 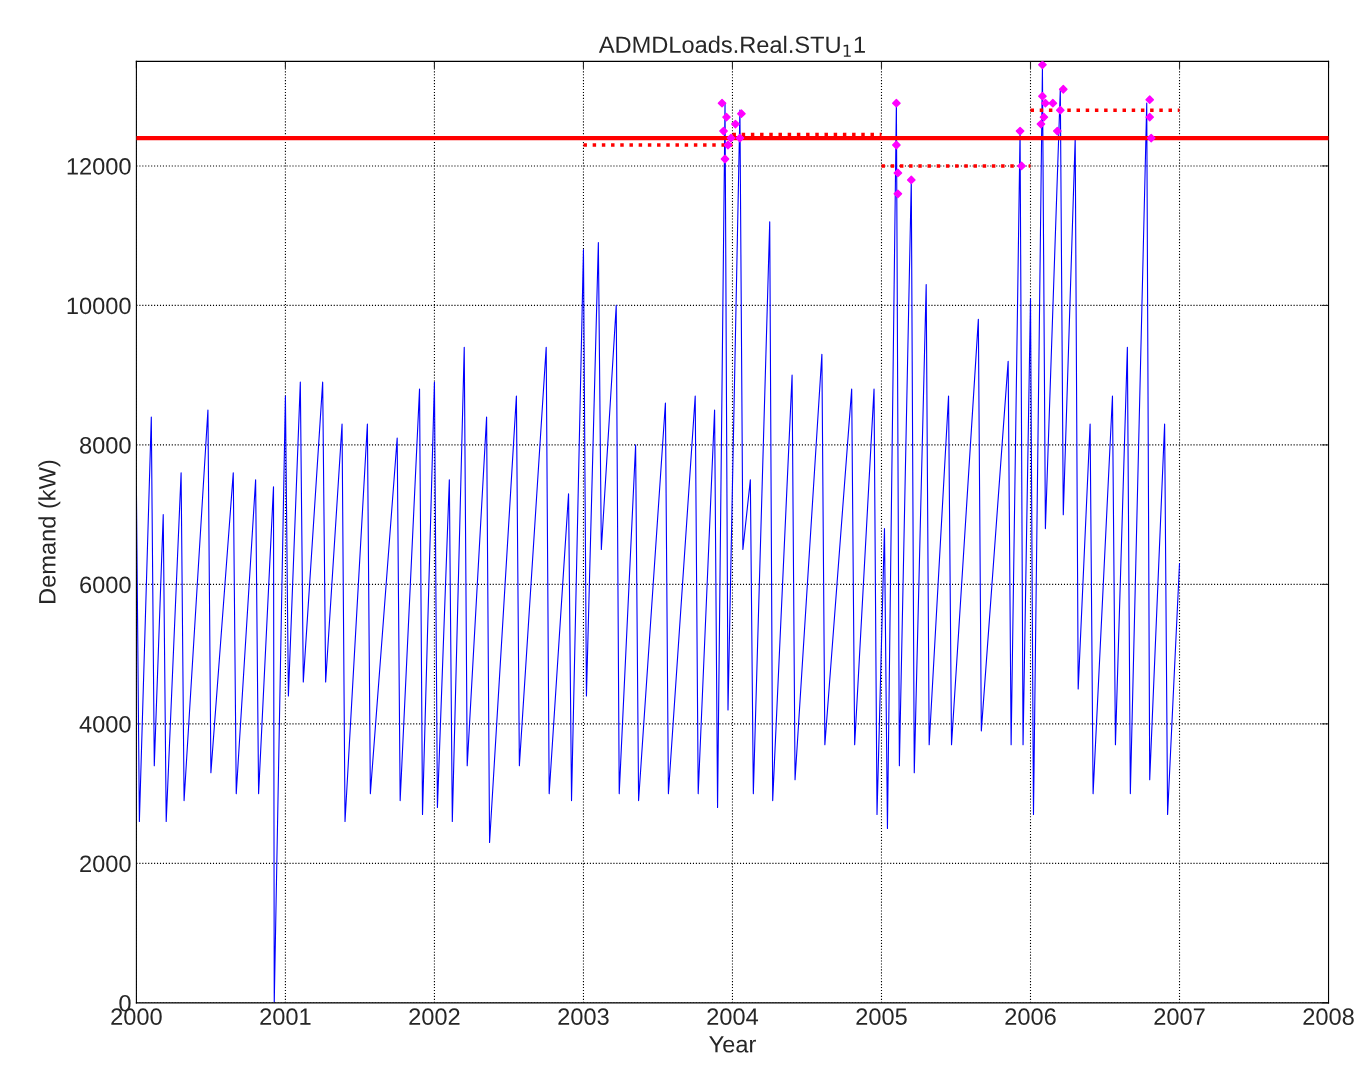 I want to click on x-tick-label: 2008, so click(x=1328, y=1017).